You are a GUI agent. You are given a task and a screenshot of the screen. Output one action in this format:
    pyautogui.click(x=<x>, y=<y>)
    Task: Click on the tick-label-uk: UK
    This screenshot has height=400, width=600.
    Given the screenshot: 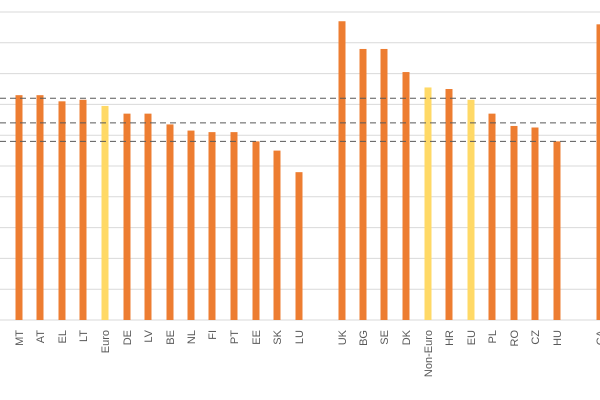 What is the action you would take?
    pyautogui.click(x=343, y=337)
    